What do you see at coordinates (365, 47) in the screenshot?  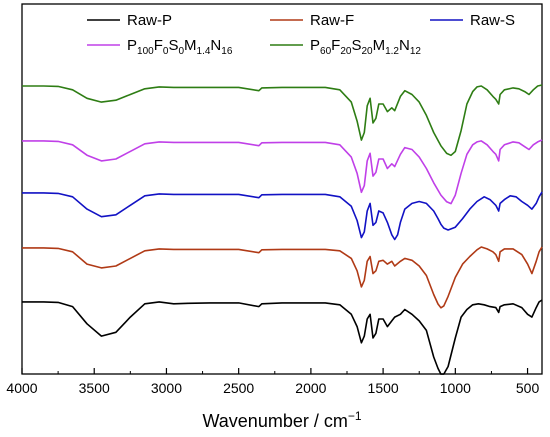 I see `legend-label-5: P60F20S20M1.2N12` at bounding box center [365, 47].